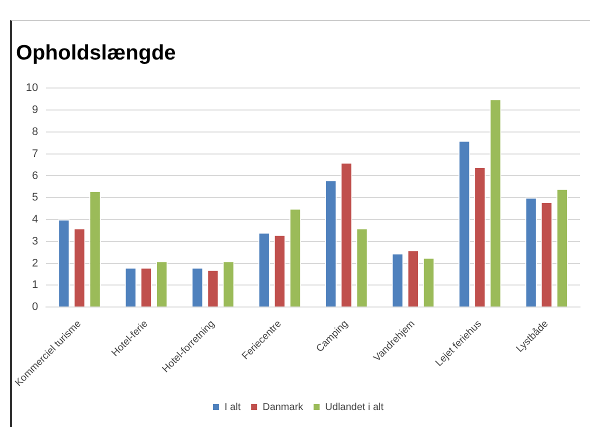 The width and height of the screenshot is (590, 427). I want to click on y-tick-label: 3, so click(35, 241).